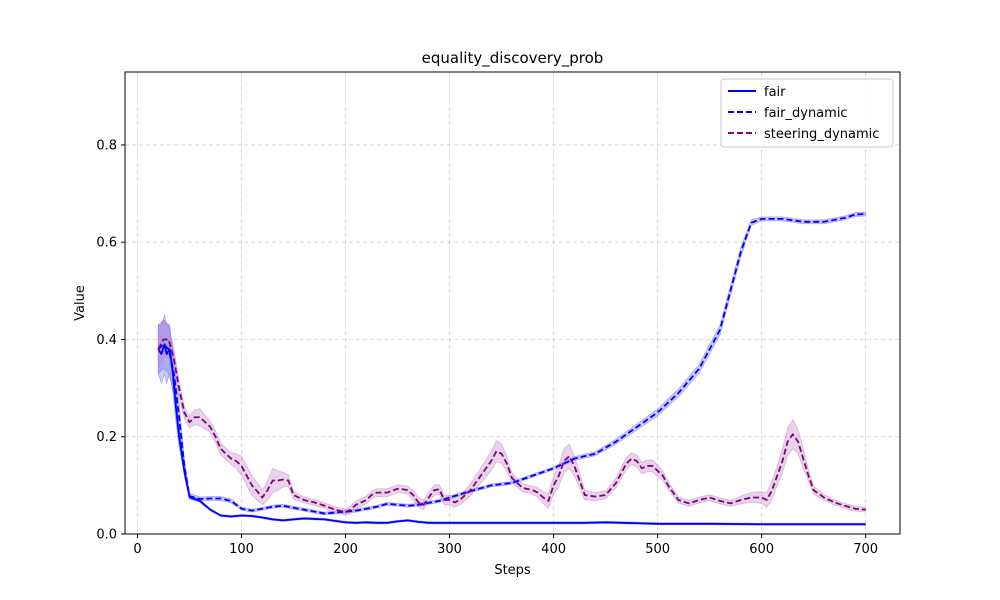 The height and width of the screenshot is (600, 1000). I want to click on x-axis-ticks: 0 100 200 300 400 500 600 700, so click(505, 545).